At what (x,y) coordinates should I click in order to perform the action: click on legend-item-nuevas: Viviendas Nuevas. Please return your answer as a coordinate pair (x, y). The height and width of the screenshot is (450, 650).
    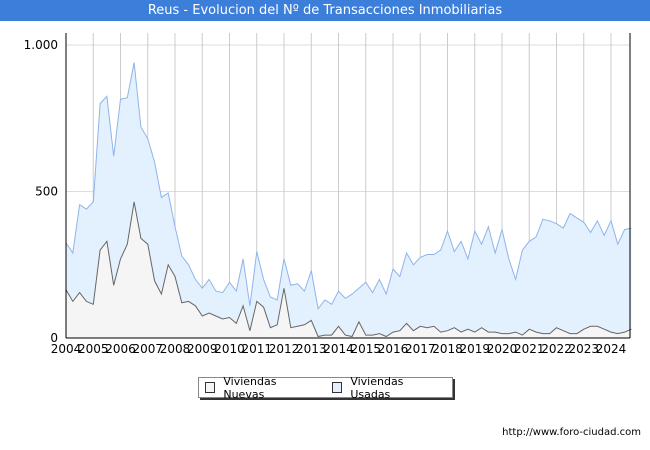
    Looking at the image, I should click on (259, 388).